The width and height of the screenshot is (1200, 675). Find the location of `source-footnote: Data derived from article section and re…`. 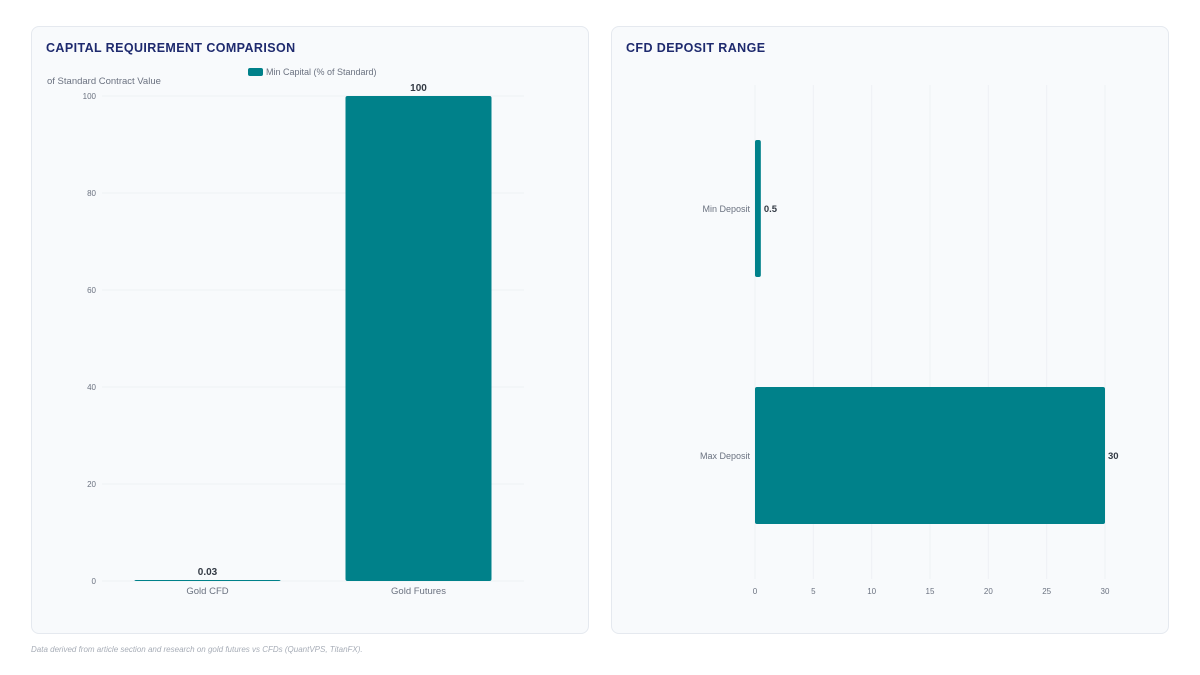

source-footnote: Data derived from article section and re… is located at coordinates (197, 649).